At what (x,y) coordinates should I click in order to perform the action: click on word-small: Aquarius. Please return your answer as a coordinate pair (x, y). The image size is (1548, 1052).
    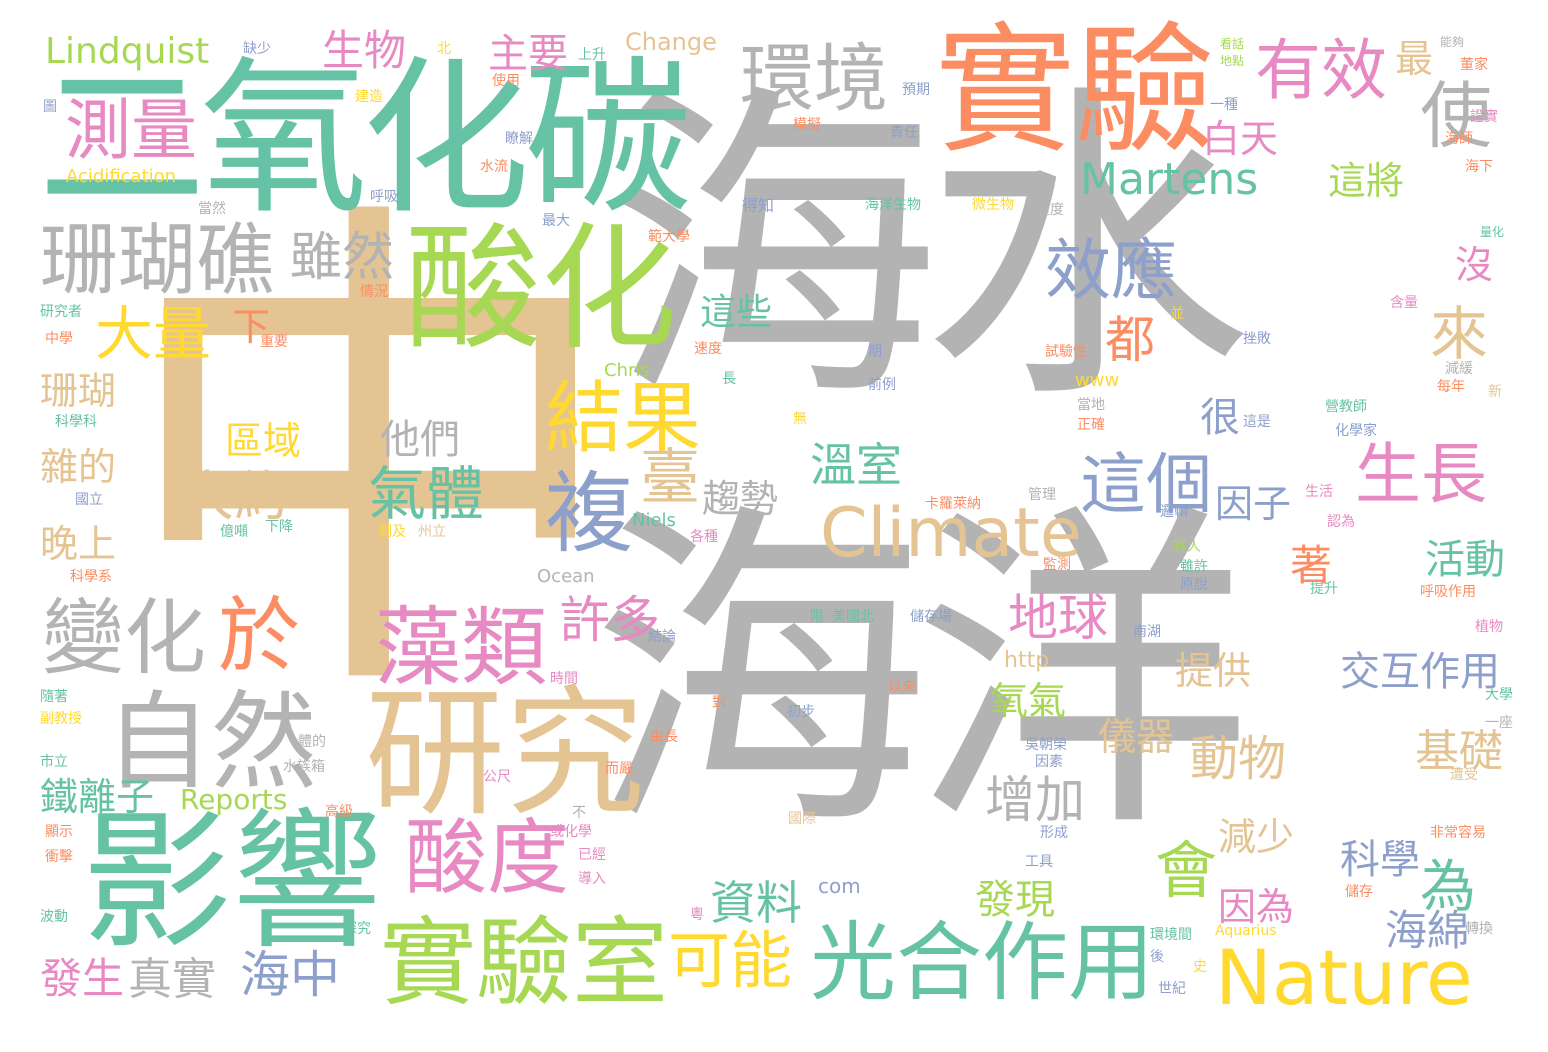
    Looking at the image, I should click on (1246, 931).